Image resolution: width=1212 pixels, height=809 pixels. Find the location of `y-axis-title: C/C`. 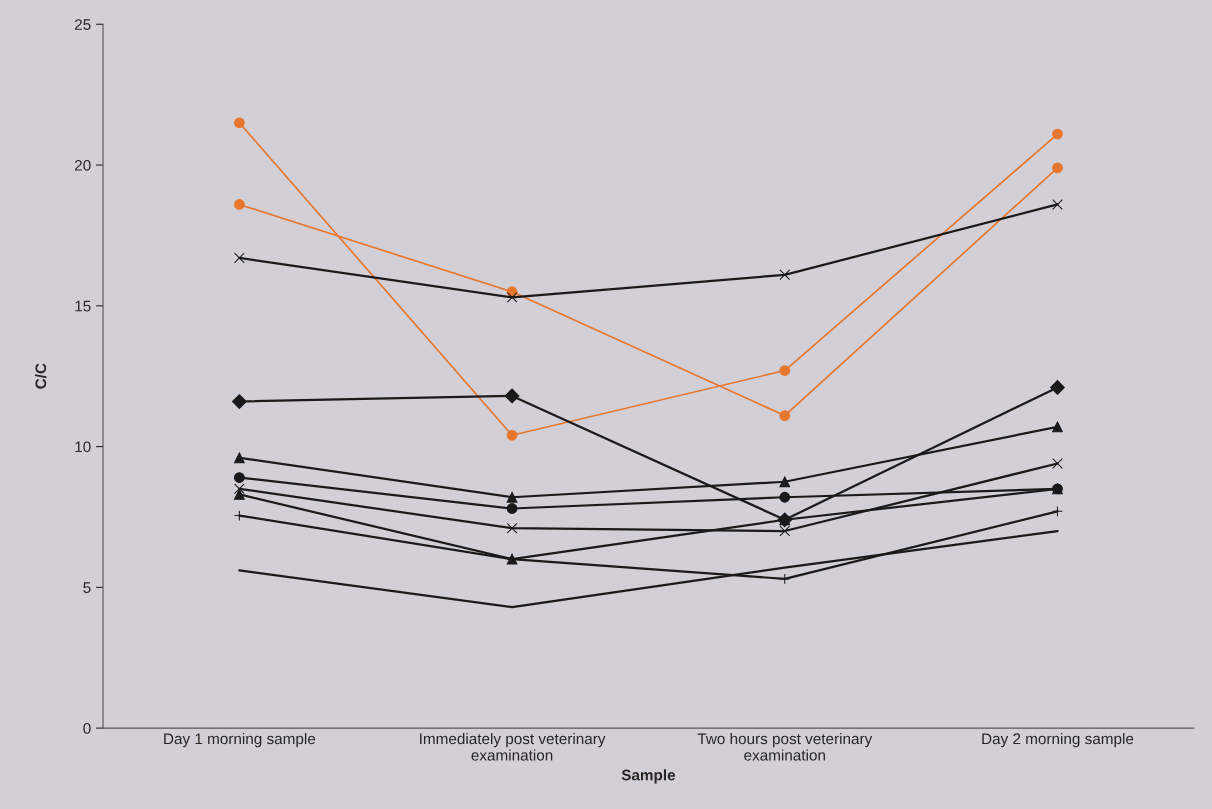

y-axis-title: C/C is located at coordinates (40, 376).